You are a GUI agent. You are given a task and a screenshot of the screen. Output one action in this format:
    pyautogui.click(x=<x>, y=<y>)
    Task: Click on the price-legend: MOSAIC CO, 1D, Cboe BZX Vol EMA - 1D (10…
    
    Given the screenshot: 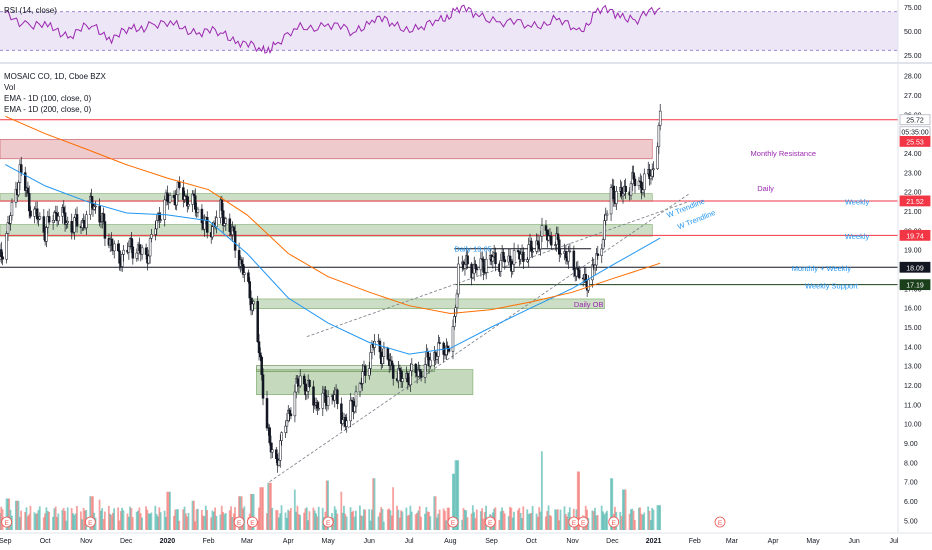 What is the action you would take?
    pyautogui.click(x=55, y=93)
    